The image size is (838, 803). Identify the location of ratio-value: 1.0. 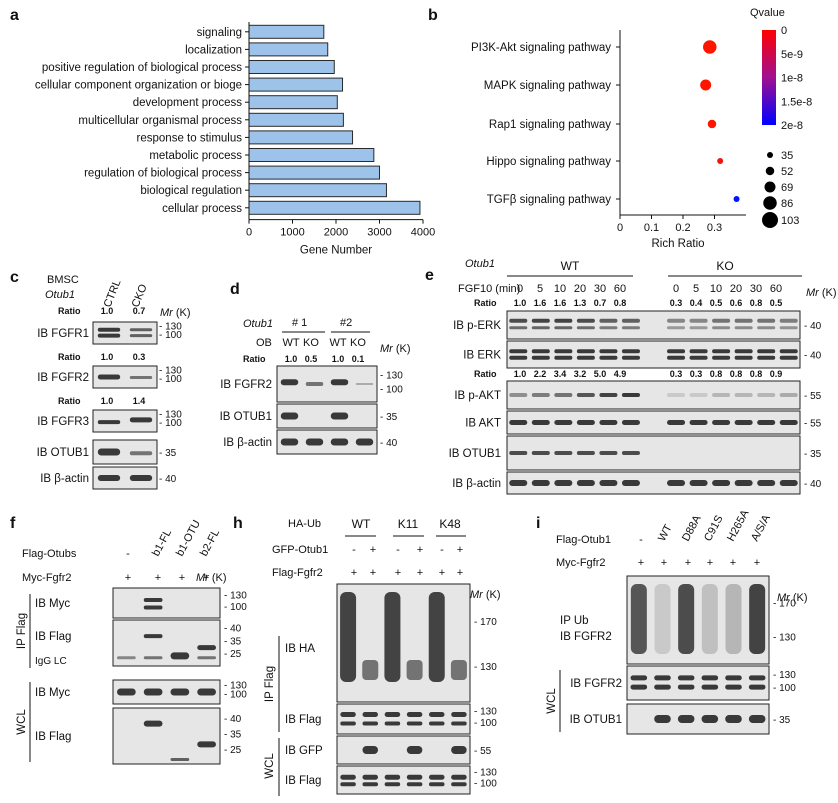
(291, 359).